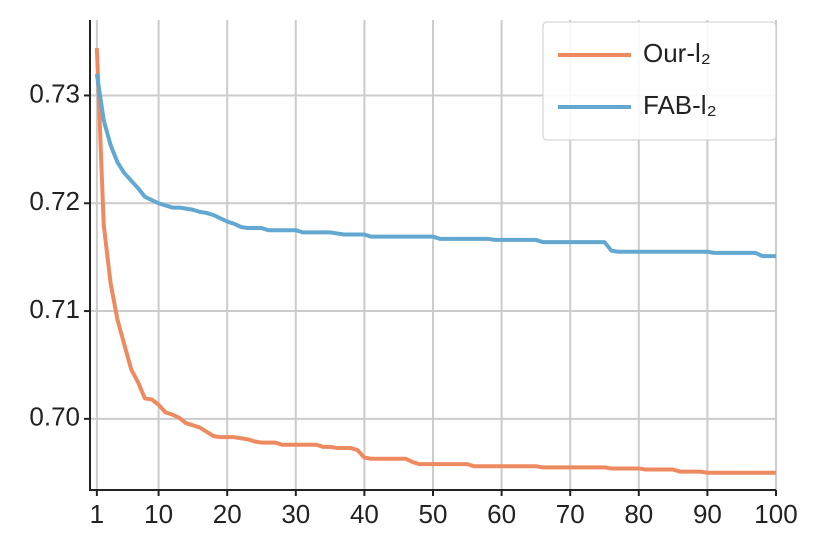 This screenshot has width=829, height=556. I want to click on x-tick-label: 80, so click(638, 514).